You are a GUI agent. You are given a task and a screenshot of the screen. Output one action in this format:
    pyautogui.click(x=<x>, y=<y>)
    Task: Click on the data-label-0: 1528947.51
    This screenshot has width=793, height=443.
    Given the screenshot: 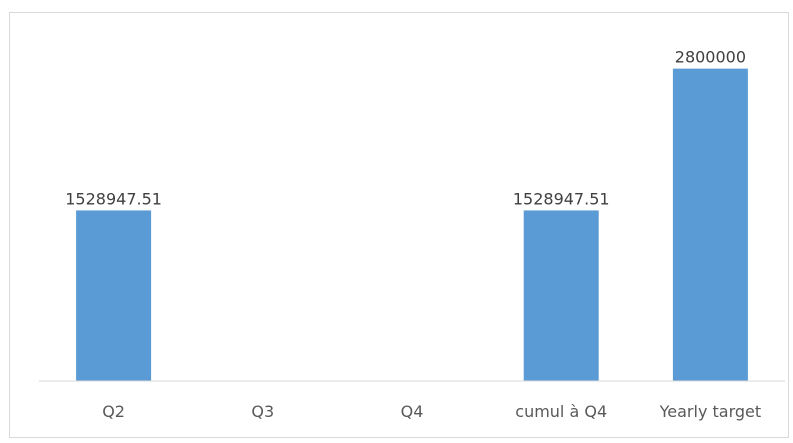 What is the action you would take?
    pyautogui.click(x=113, y=198)
    